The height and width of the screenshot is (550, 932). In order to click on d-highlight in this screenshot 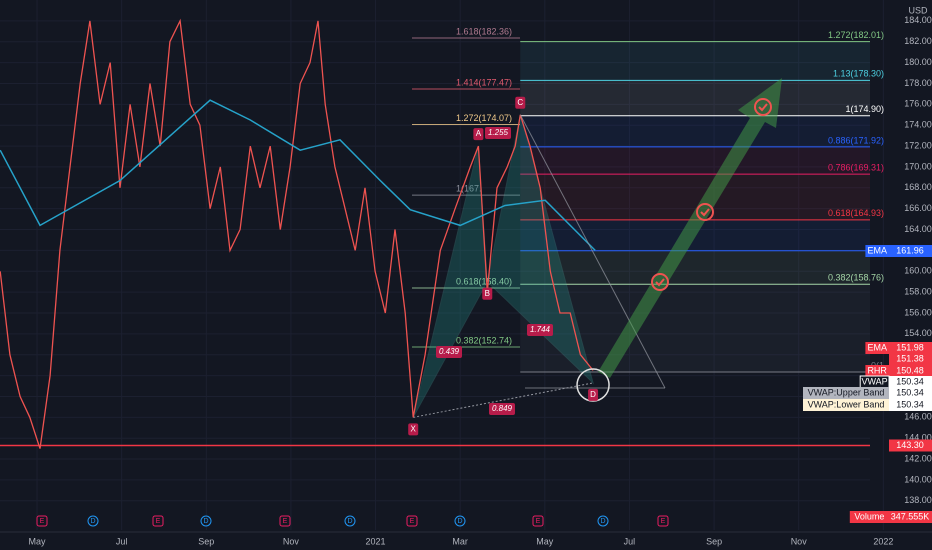, I will do `click(593, 385)`.